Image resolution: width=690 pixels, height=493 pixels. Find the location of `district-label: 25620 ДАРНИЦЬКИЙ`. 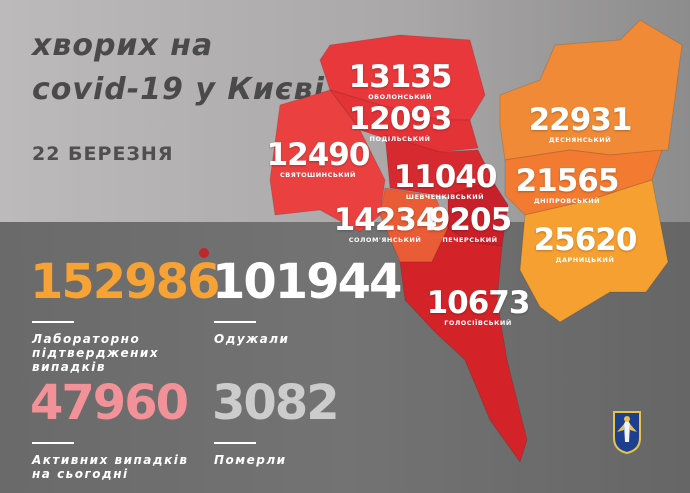

district-label: 25620 ДАРНИЦЬКИЙ is located at coordinates (585, 243).